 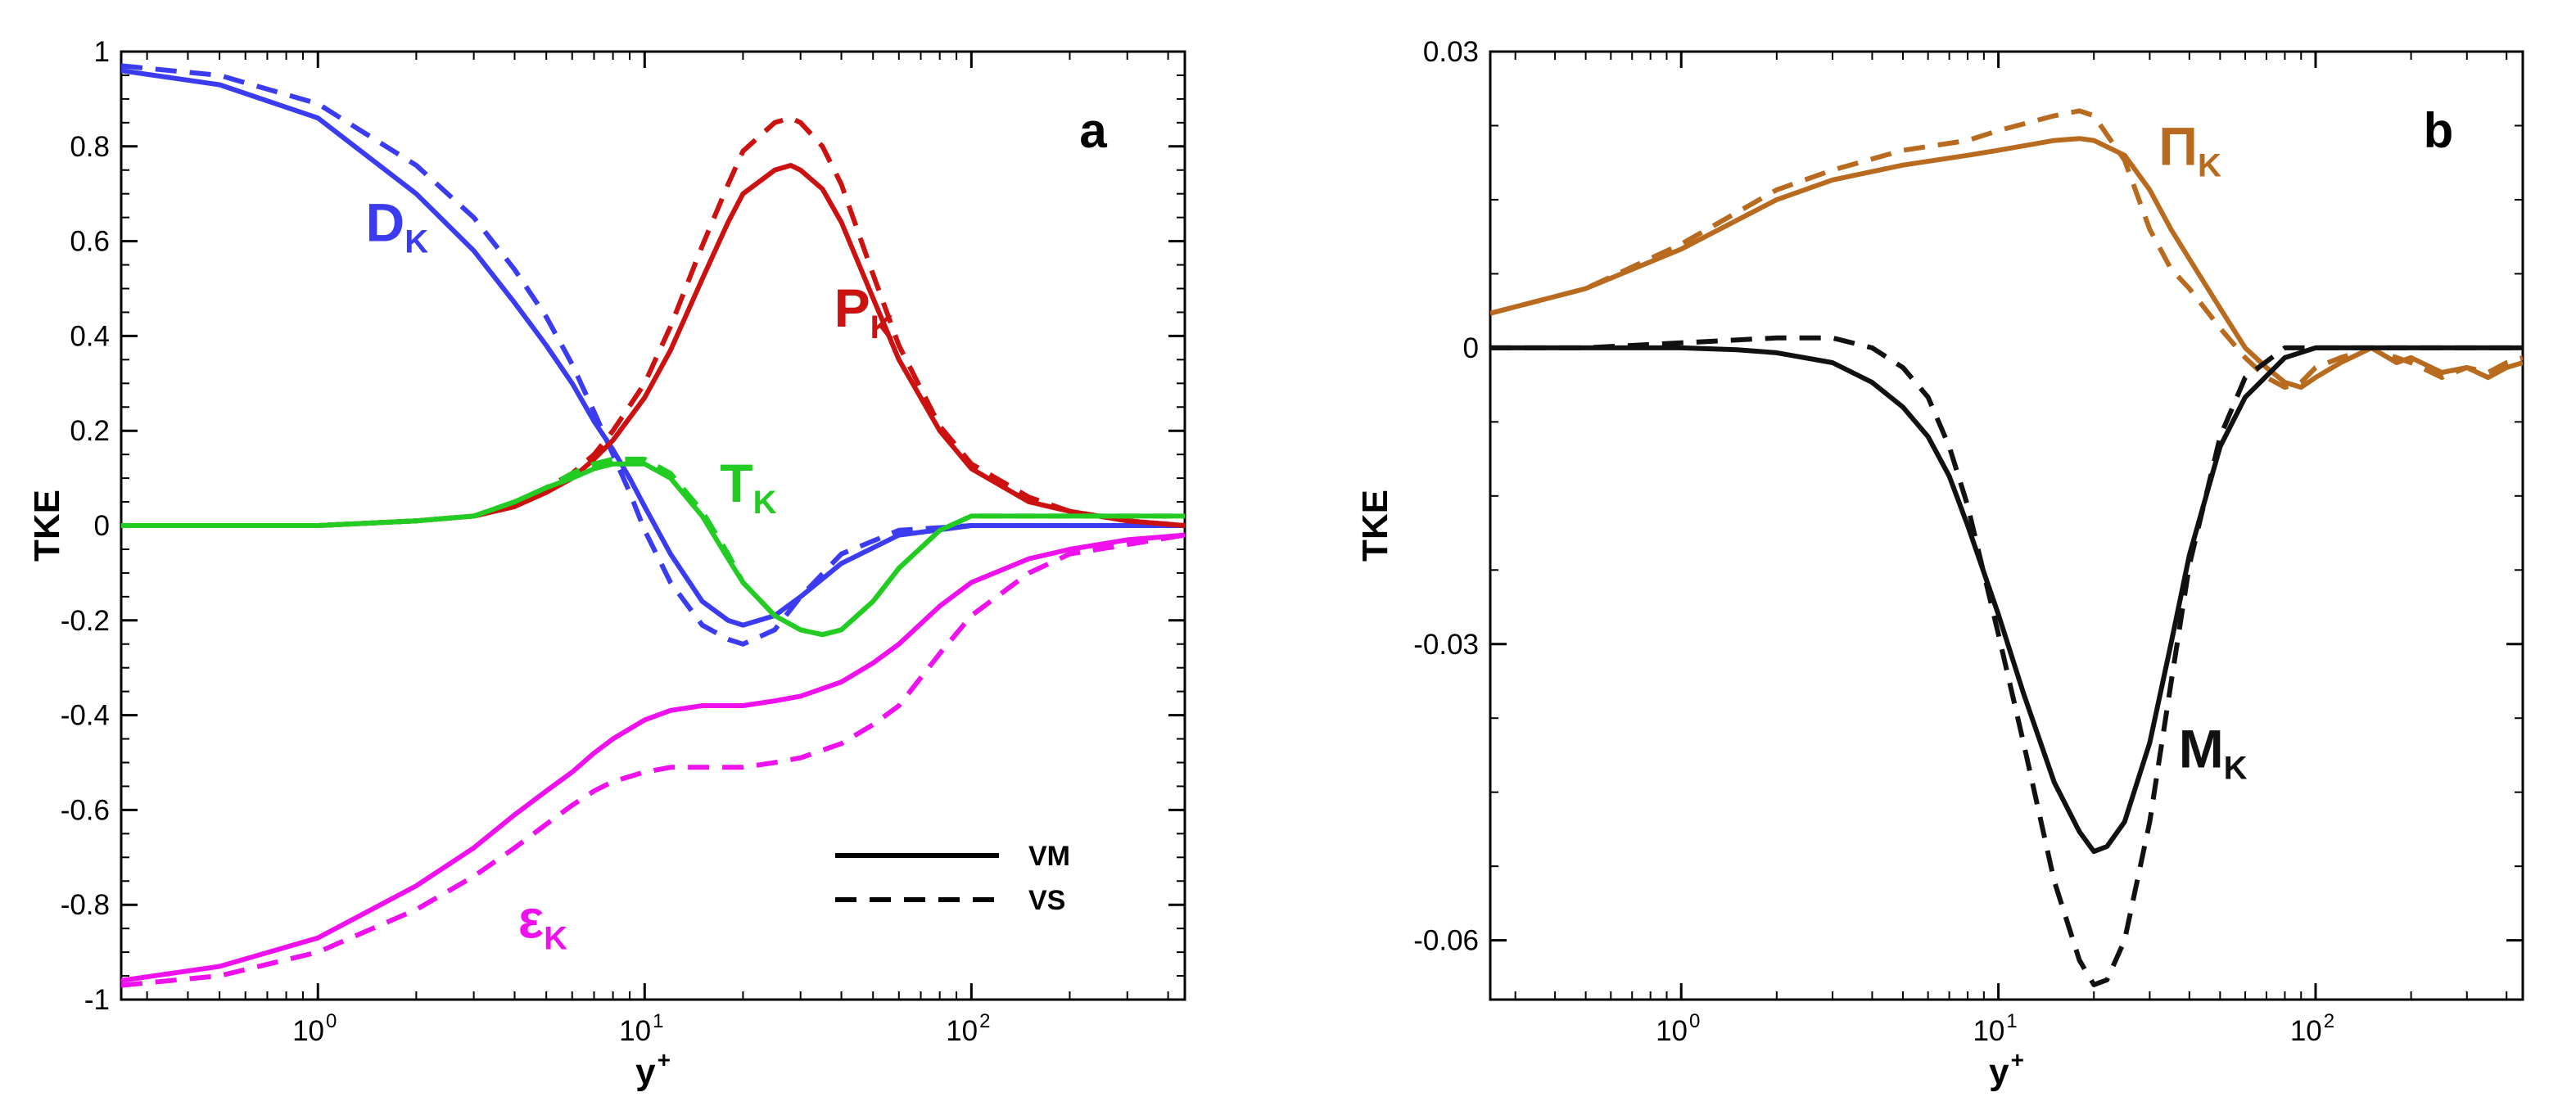 What do you see at coordinates (102, 52) in the screenshot?
I see `y-tick-label: 1` at bounding box center [102, 52].